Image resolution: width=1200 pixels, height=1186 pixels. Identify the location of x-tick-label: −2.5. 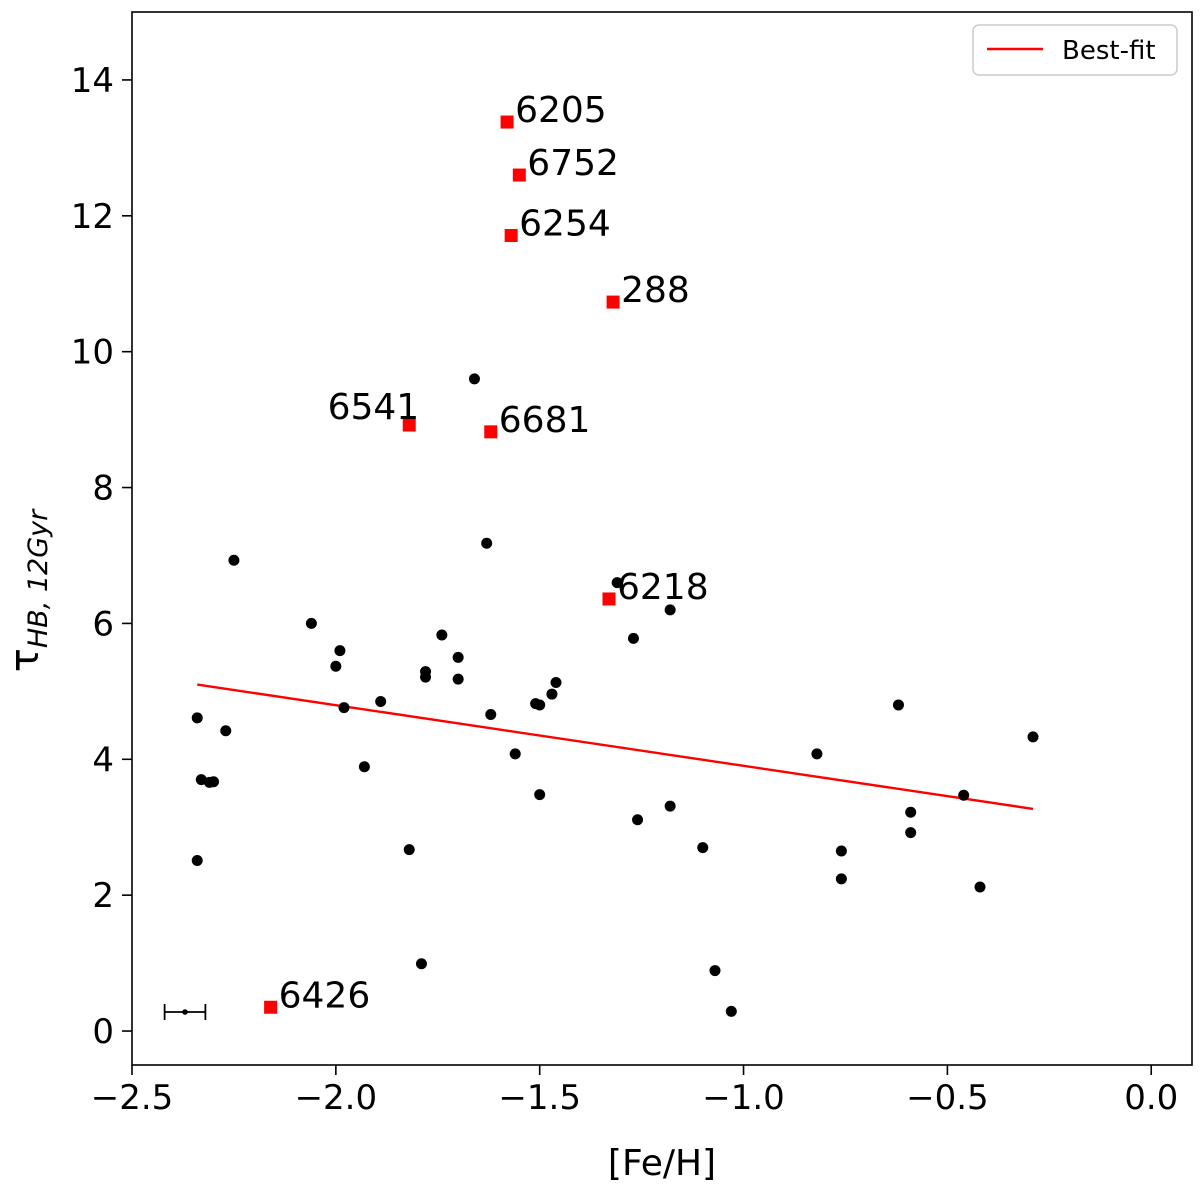
(132, 1098).